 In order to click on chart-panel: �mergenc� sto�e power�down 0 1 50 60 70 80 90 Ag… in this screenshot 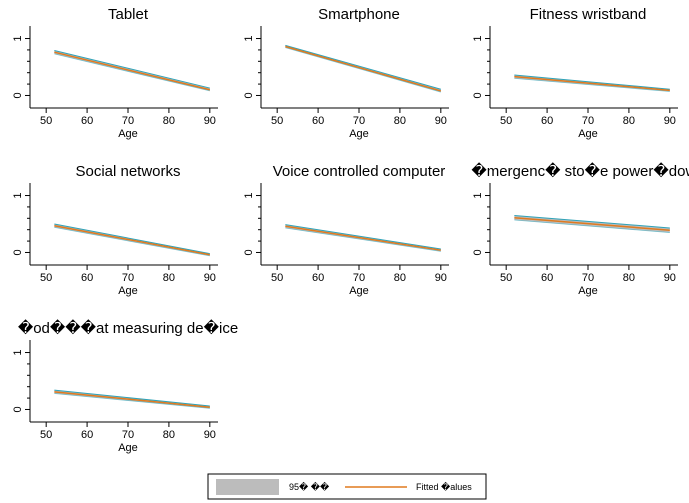, I will do `click(580, 229)`.